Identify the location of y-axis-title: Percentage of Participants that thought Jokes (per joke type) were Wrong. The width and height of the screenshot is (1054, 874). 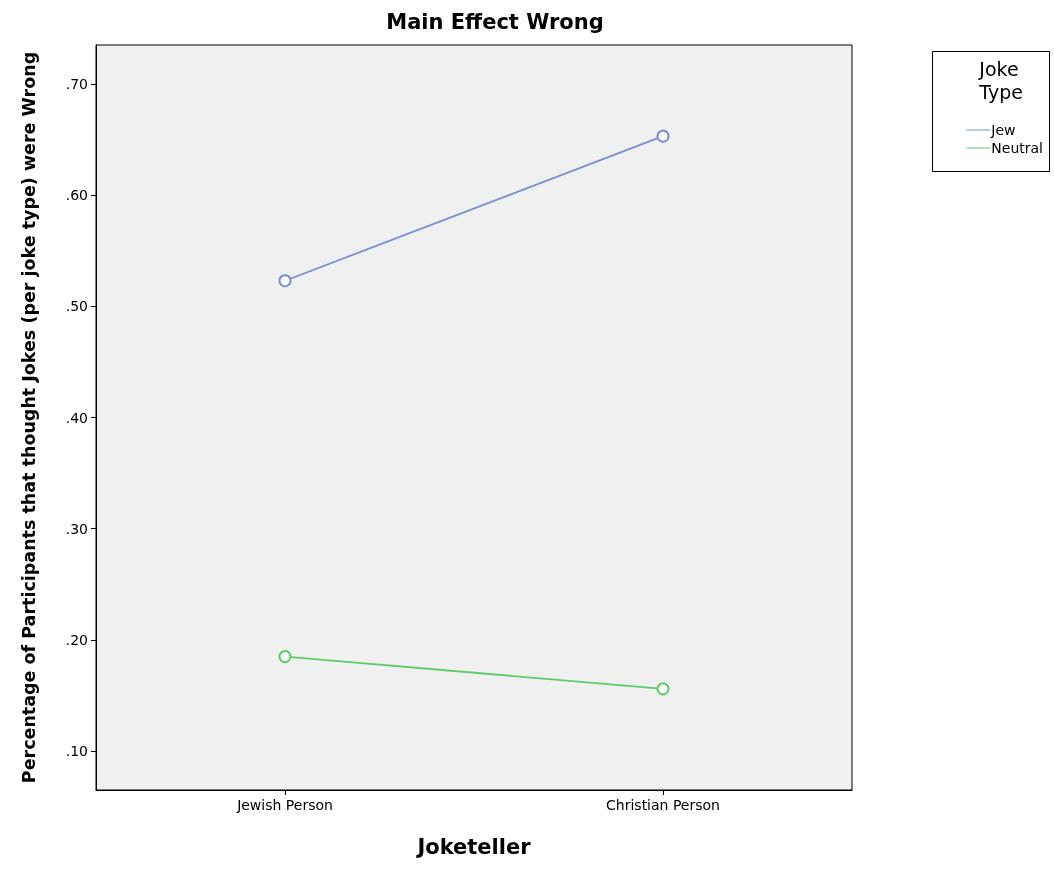
(29, 417).